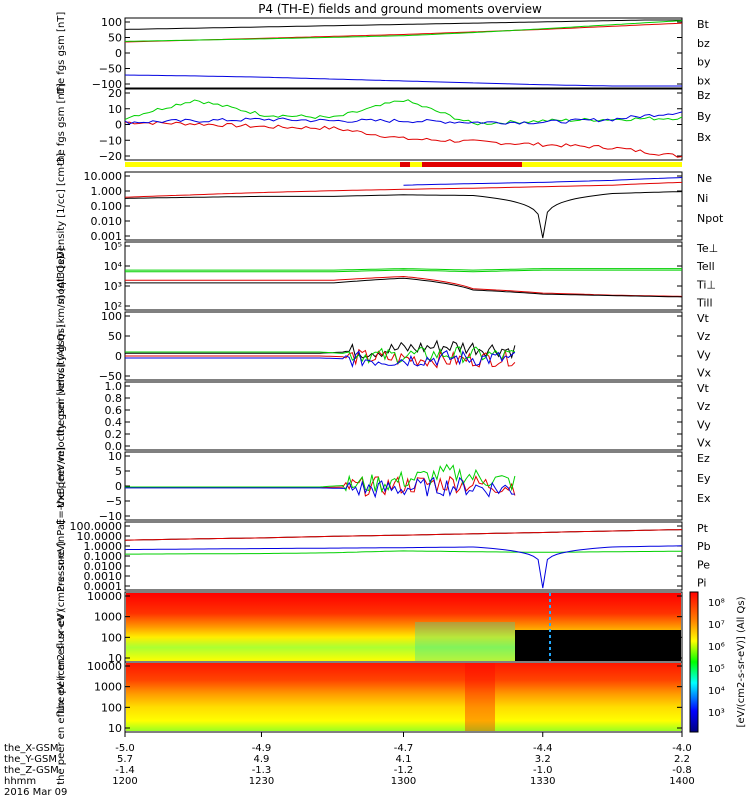  What do you see at coordinates (114, 386) in the screenshot?
I see `y-tick-label: 1.0` at bounding box center [114, 386].